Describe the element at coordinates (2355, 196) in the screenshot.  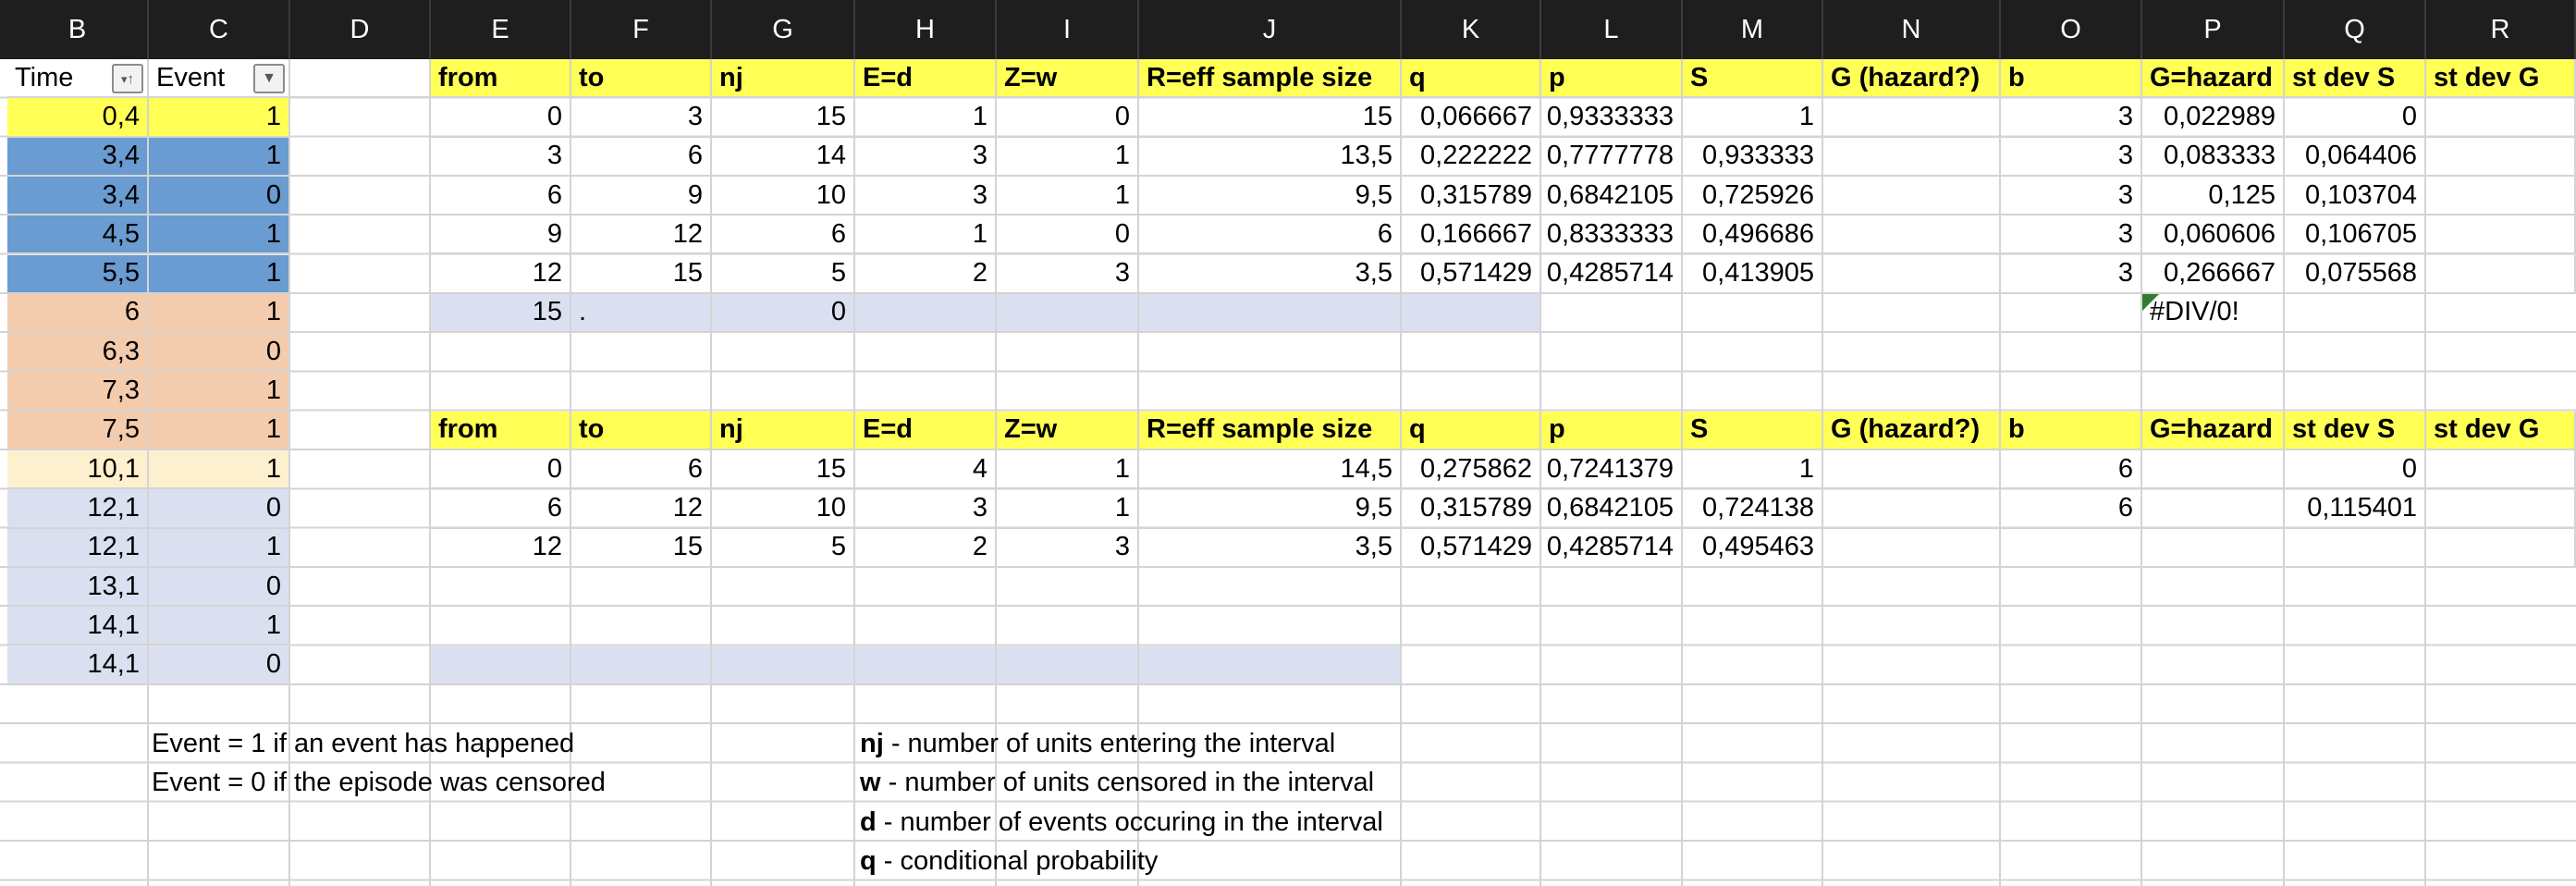
I see `table1-cell-q: 0,103704` at that location.